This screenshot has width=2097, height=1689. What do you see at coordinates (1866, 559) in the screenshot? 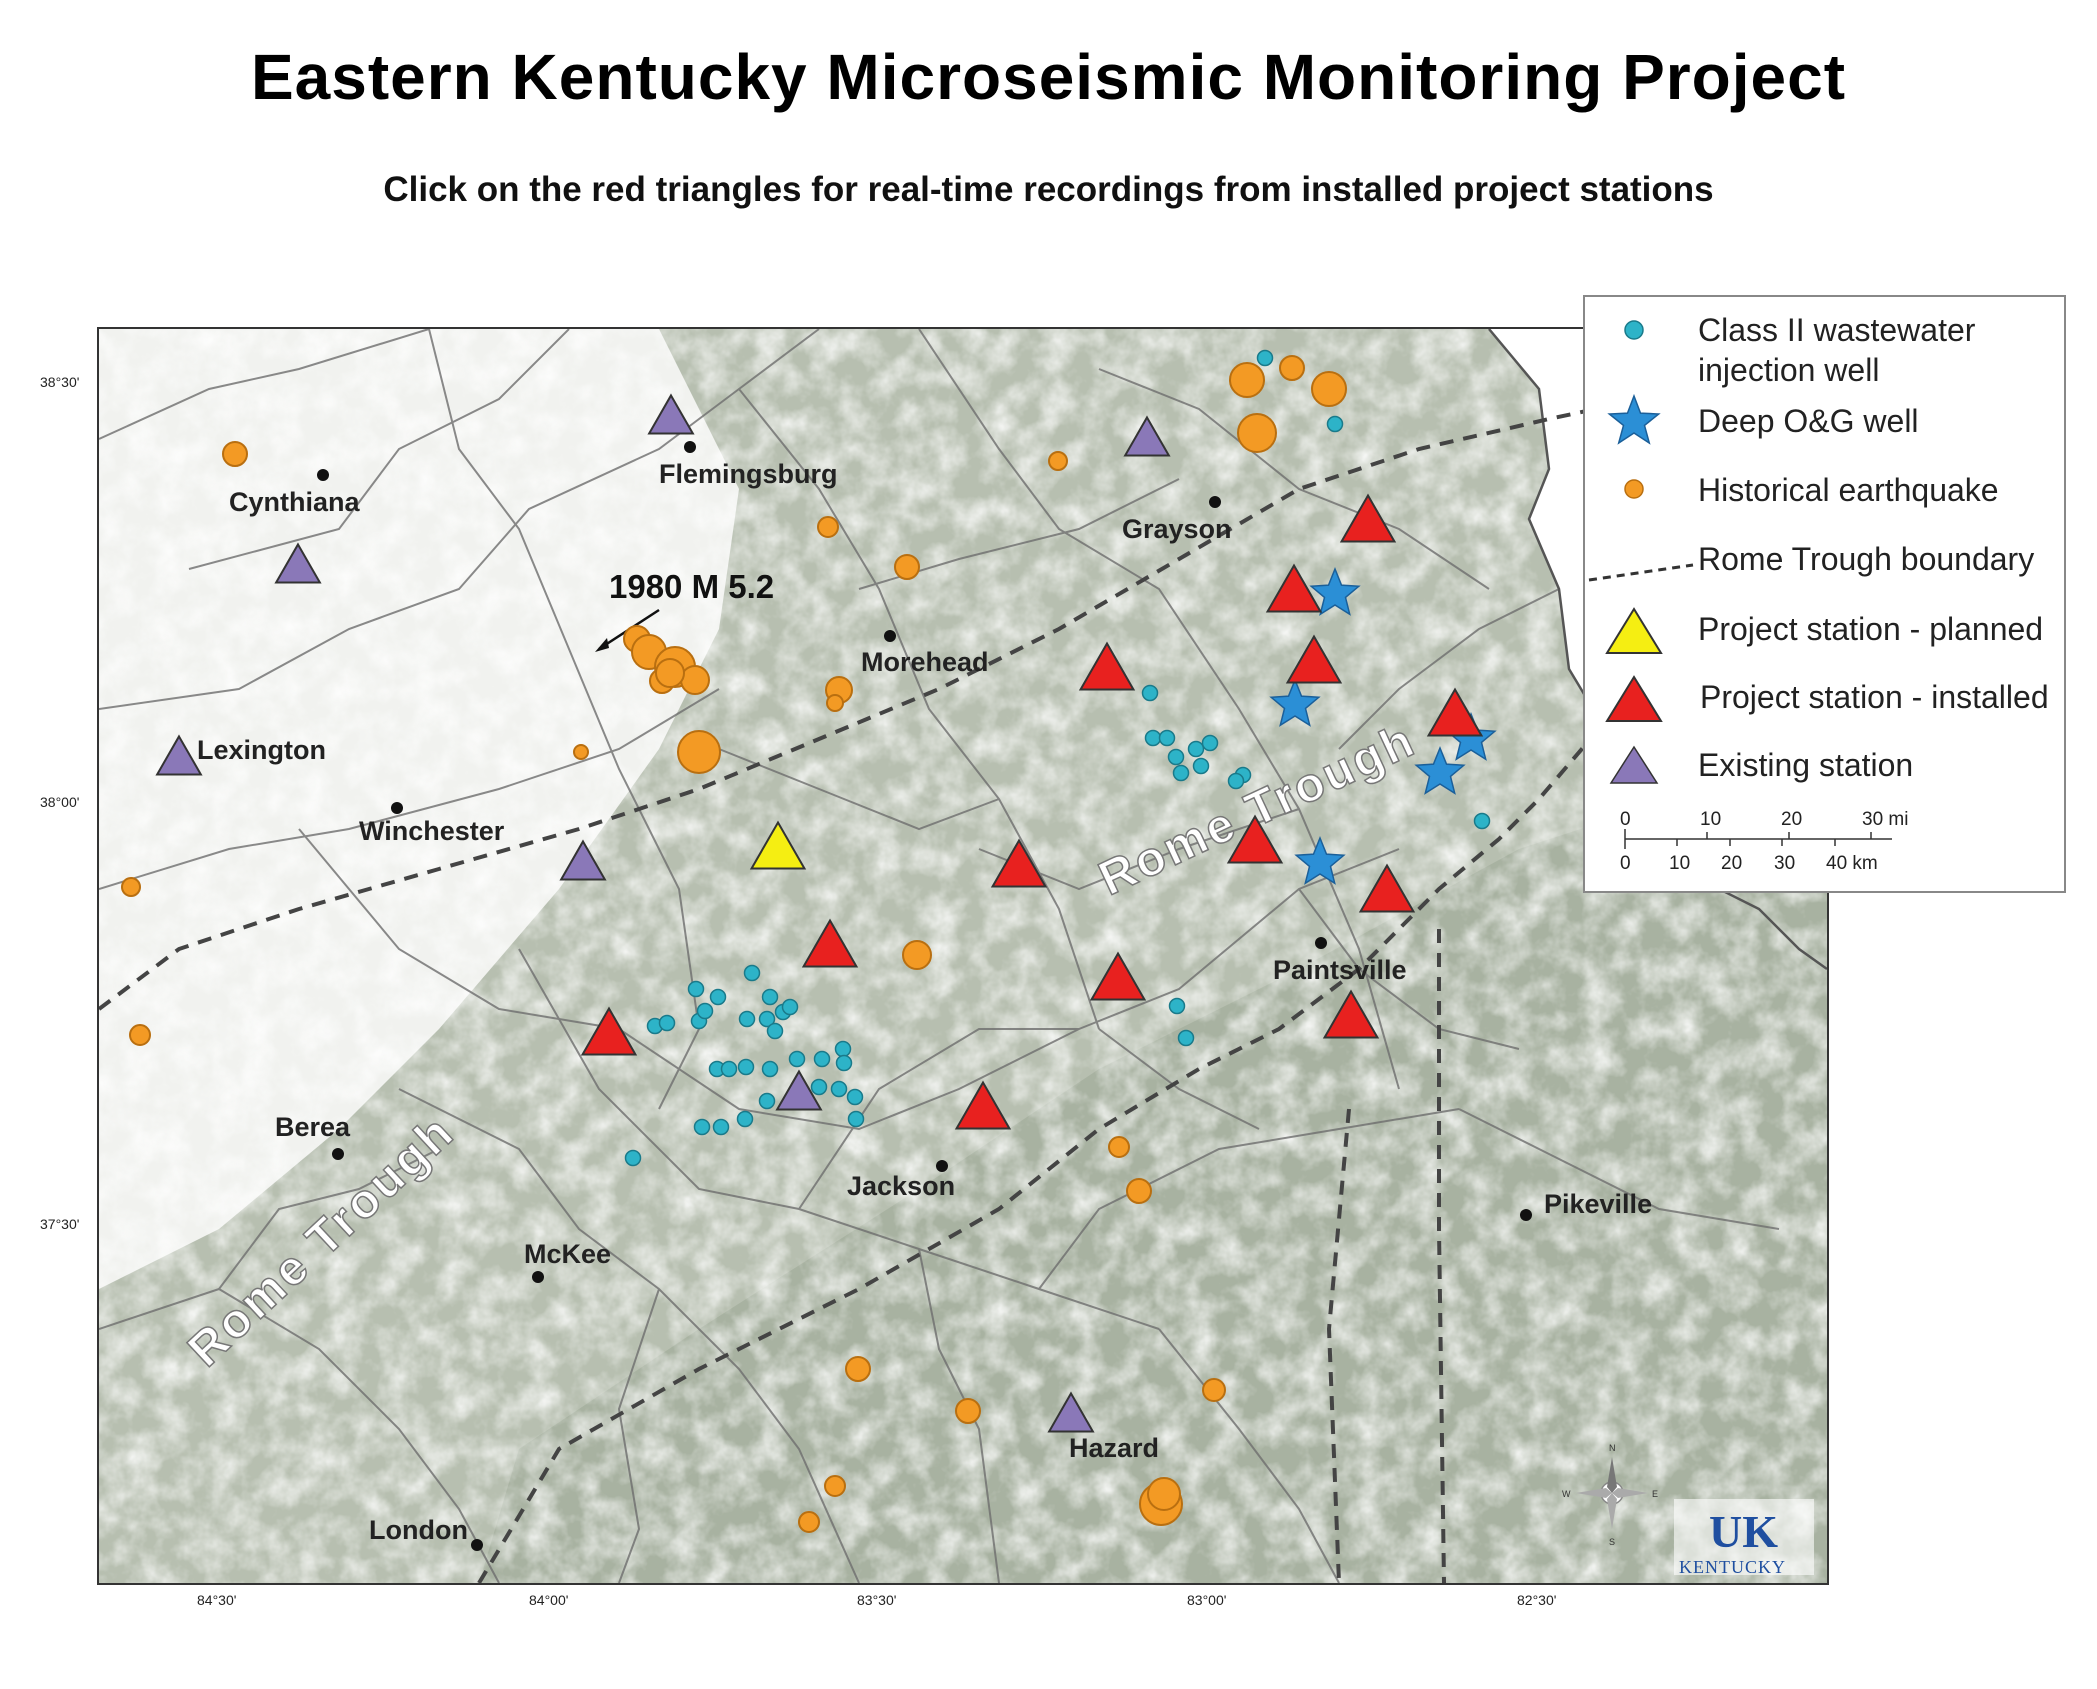
I see `legend-label-rome-trough: Rome Trough boundary` at bounding box center [1866, 559].